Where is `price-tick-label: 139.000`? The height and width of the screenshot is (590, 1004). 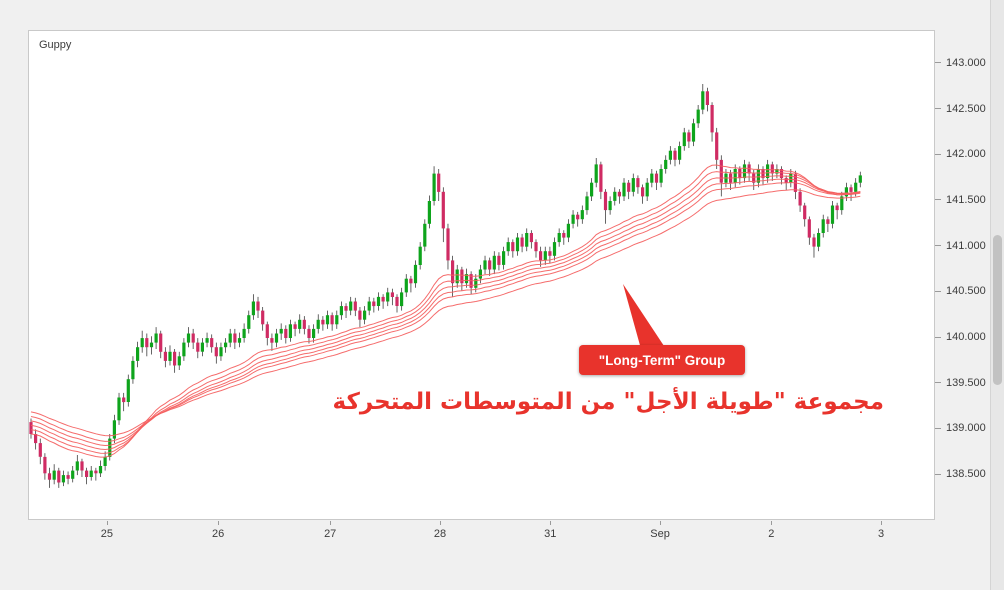
price-tick-label: 139.000 is located at coordinates (960, 428).